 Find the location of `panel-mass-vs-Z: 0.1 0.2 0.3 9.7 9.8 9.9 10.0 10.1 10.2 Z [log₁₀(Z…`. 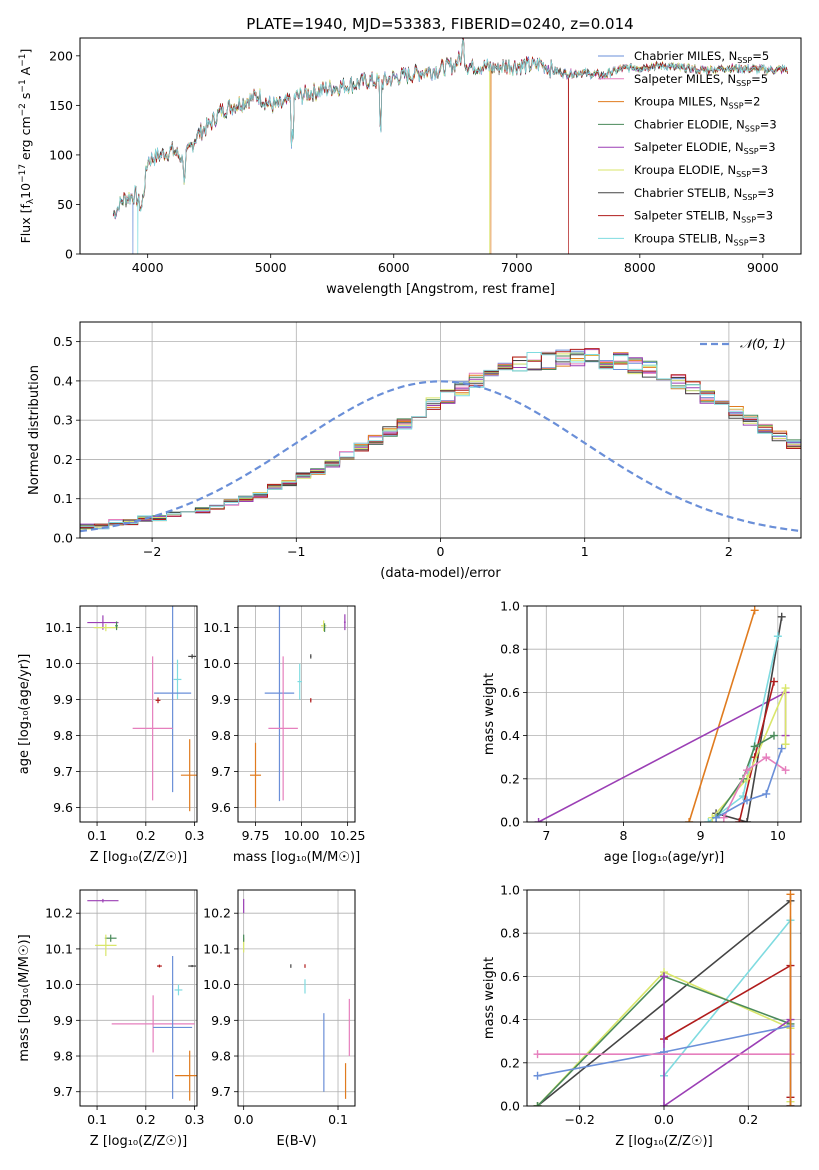

panel-mass-vs-Z: 0.1 0.2 0.3 9.7 9.8 9.9 10.0 10.1 10.2 Z [log₁₀(Z… is located at coordinates (111, 1019).